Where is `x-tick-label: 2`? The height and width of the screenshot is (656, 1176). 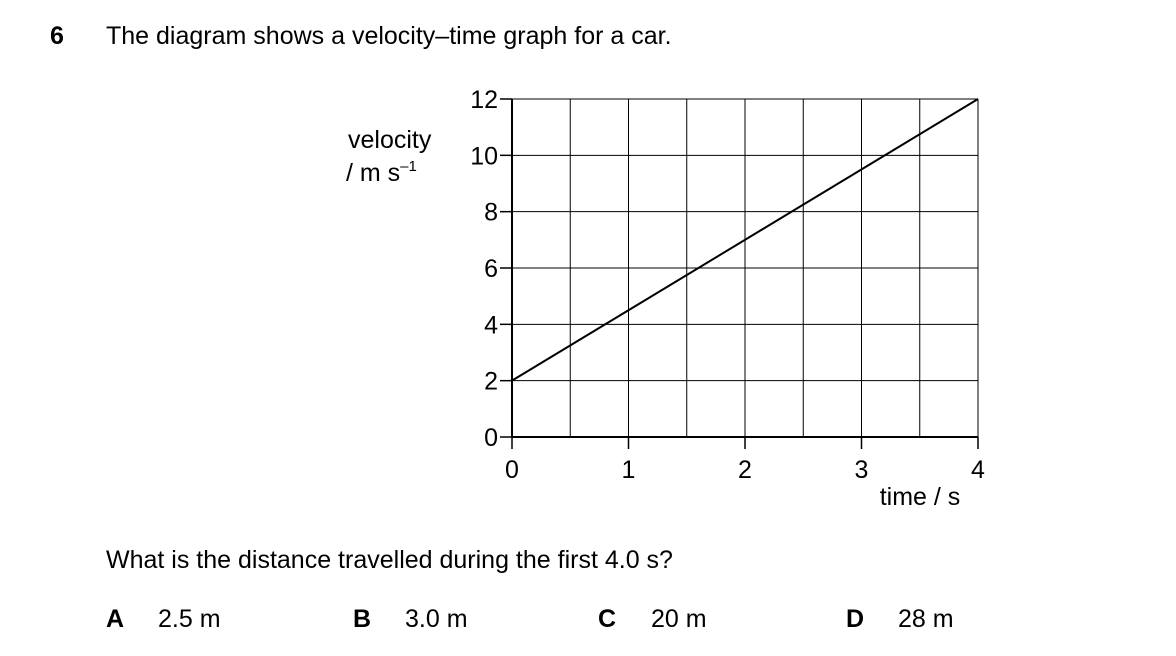 x-tick-label: 2 is located at coordinates (745, 470).